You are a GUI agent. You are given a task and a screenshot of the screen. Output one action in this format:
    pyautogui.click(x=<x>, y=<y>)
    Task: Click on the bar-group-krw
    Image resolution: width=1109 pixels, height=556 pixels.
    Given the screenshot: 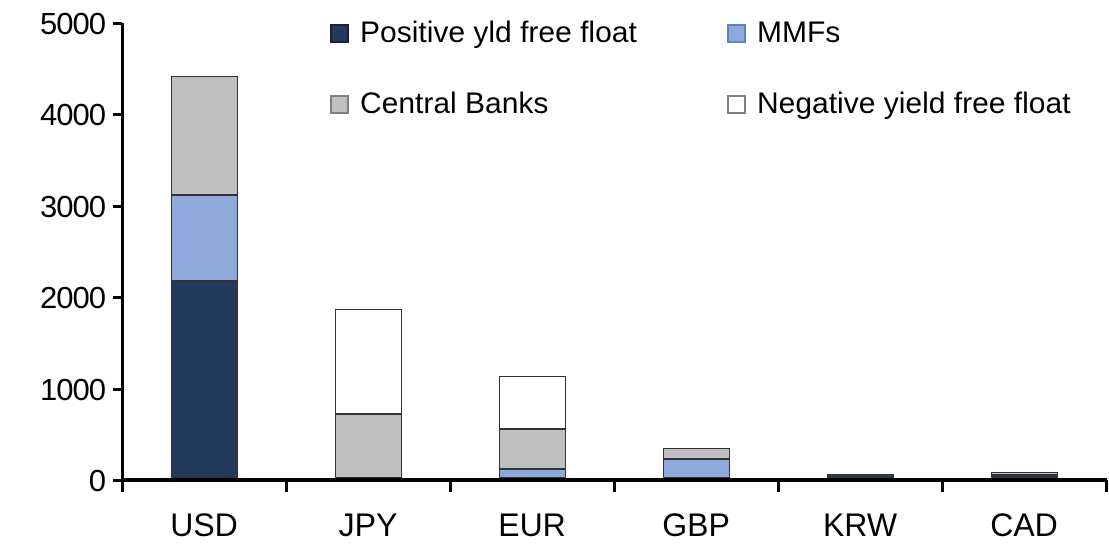 What is the action you would take?
    pyautogui.click(x=860, y=239)
    